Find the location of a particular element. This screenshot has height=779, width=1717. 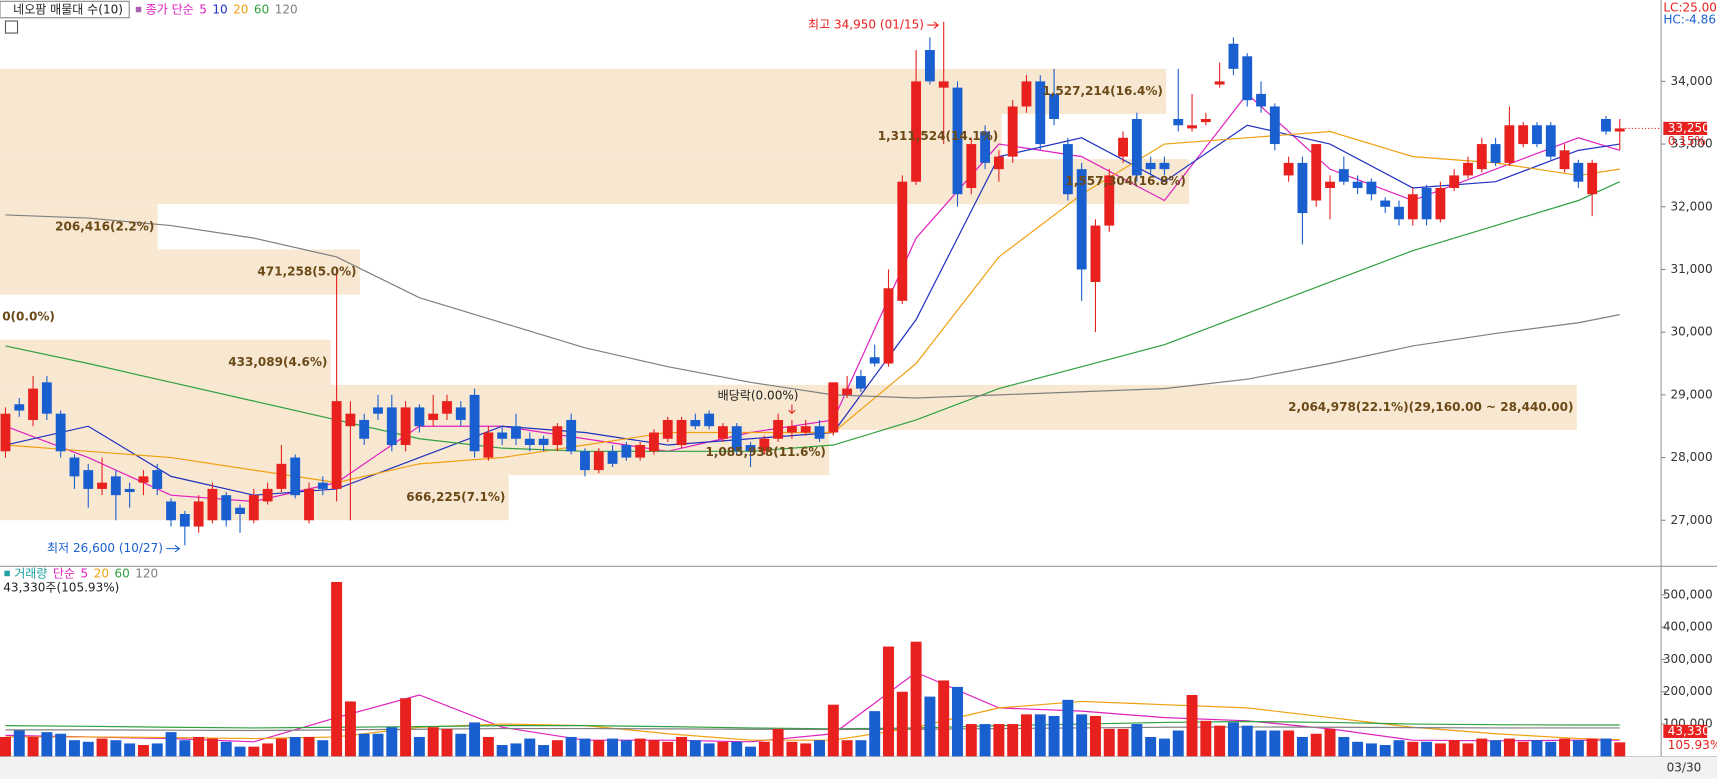

legend-entry: 60 is located at coordinates (121, 574).